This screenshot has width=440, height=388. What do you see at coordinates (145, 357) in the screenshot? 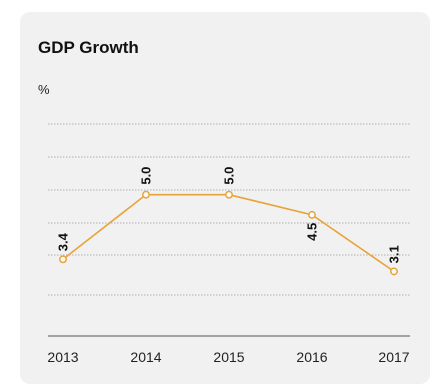
I see `x-tick-label: 2014` at bounding box center [145, 357].